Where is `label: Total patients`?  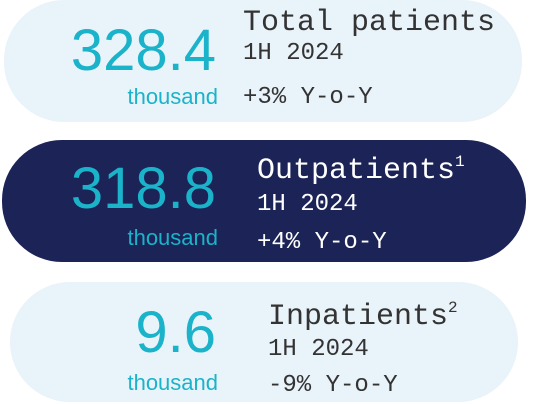 label: Total patients is located at coordinates (369, 23).